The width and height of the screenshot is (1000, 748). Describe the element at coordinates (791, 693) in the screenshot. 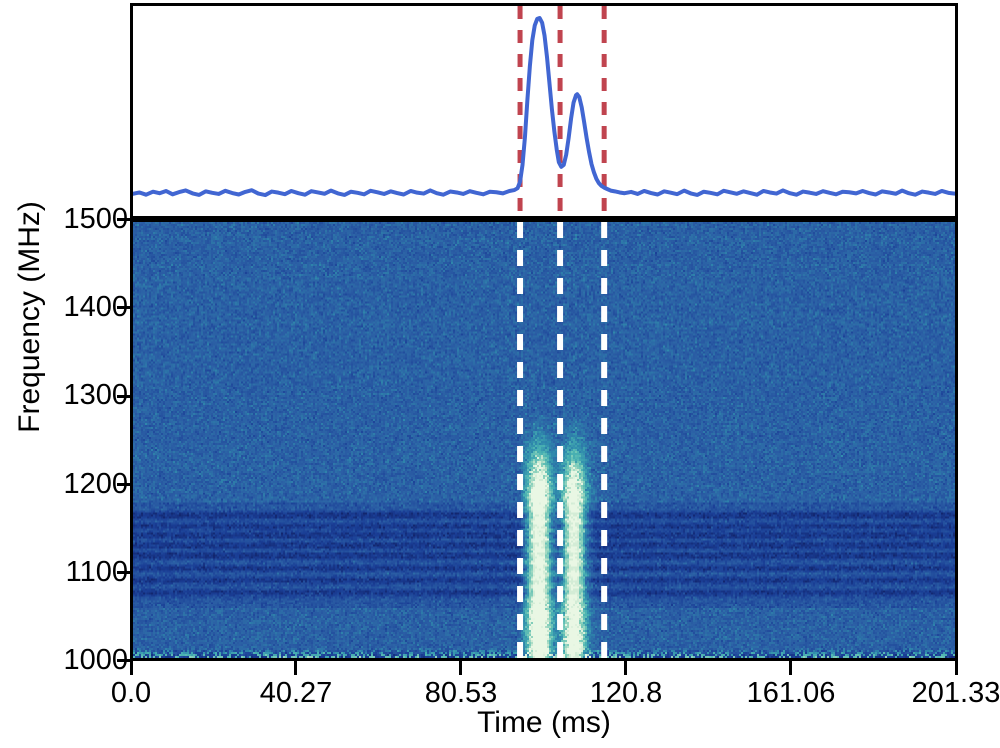

I see `xtick-label-4: 161.06` at that location.